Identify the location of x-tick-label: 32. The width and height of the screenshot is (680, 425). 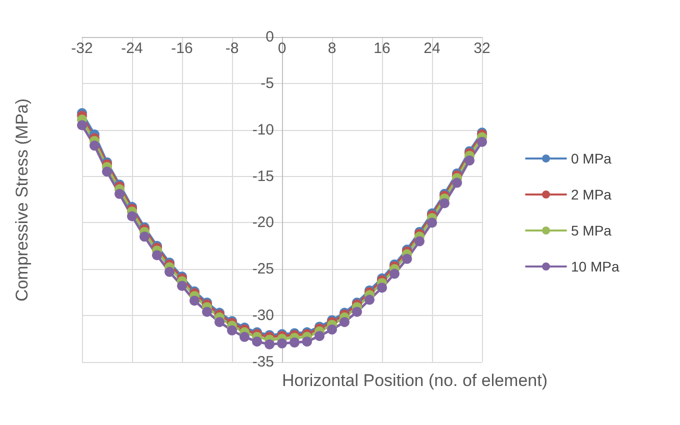
(482, 48).